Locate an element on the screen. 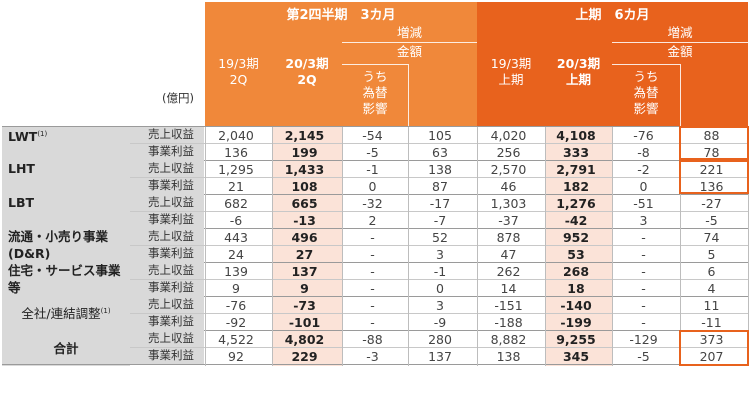 The image size is (751, 412). value-cell: 4,020 is located at coordinates (508, 135).